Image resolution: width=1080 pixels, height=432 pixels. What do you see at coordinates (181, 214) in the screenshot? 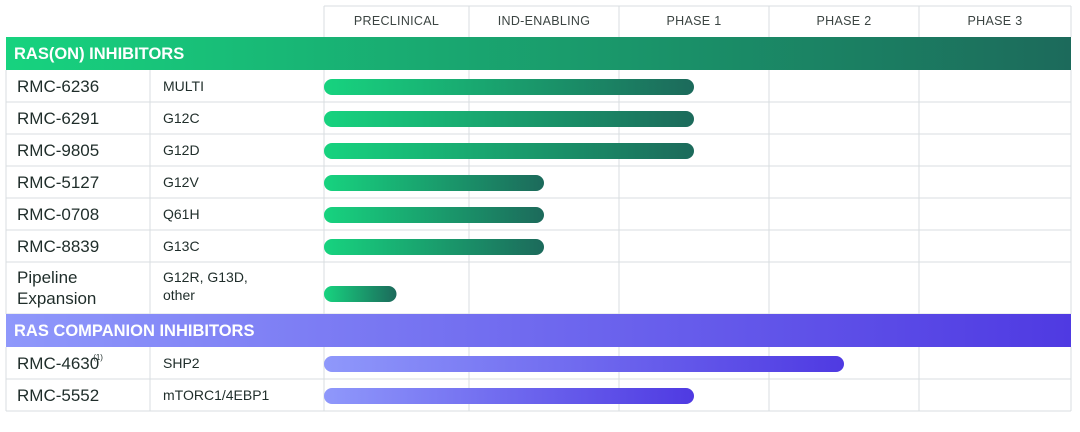
I see `program-target: Q61H` at bounding box center [181, 214].